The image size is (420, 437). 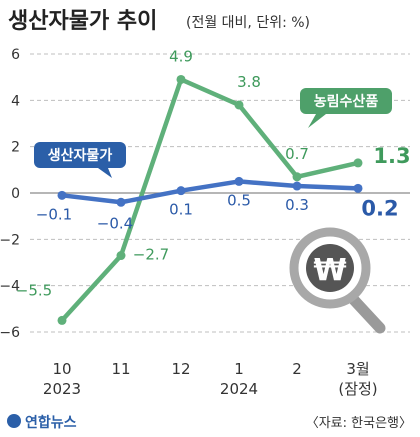 I want to click on x-tick-sublabel: 2023, so click(x=62, y=389).